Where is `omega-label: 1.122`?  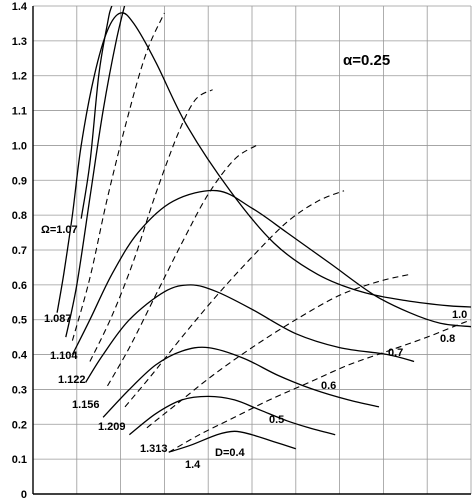 omega-label: 1.122 is located at coordinates (72, 380).